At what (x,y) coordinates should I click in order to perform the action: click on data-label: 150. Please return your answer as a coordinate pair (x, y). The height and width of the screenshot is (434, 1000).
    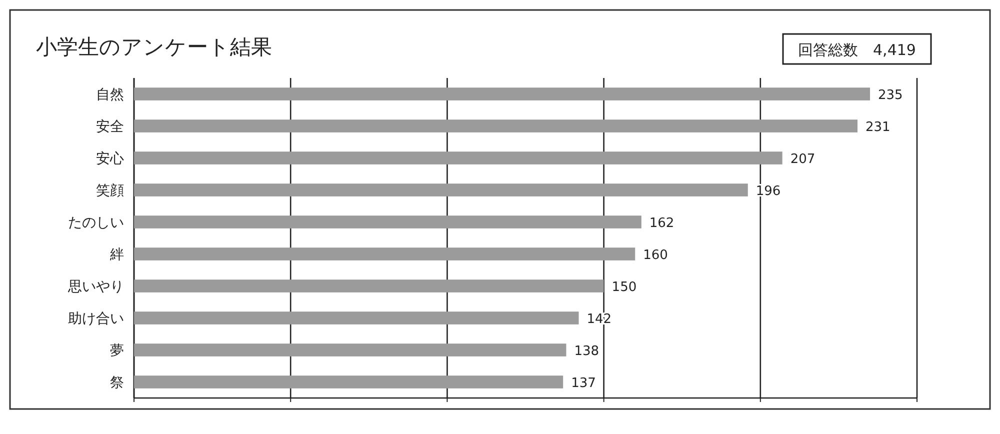
    Looking at the image, I should click on (624, 287).